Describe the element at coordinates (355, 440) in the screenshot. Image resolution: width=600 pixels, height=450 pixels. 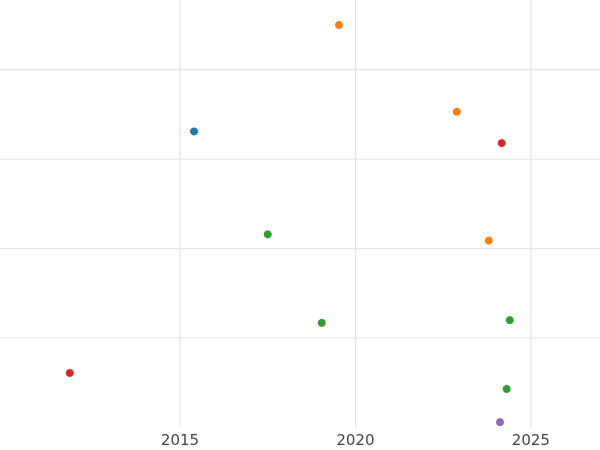
I see `x-tick-label: 2020` at that location.